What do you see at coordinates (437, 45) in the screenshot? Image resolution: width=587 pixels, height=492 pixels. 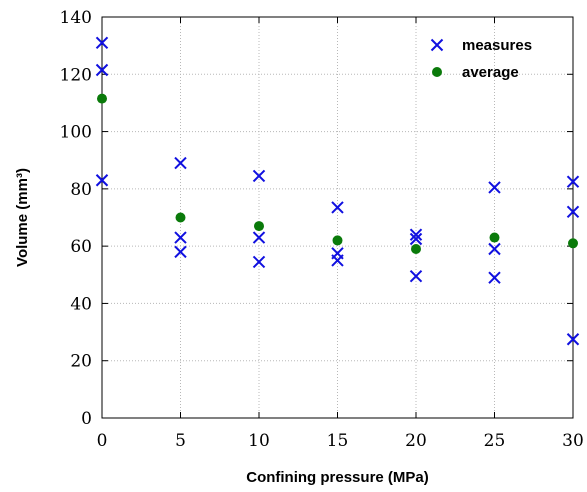 I see `legend-marker-measures` at bounding box center [437, 45].